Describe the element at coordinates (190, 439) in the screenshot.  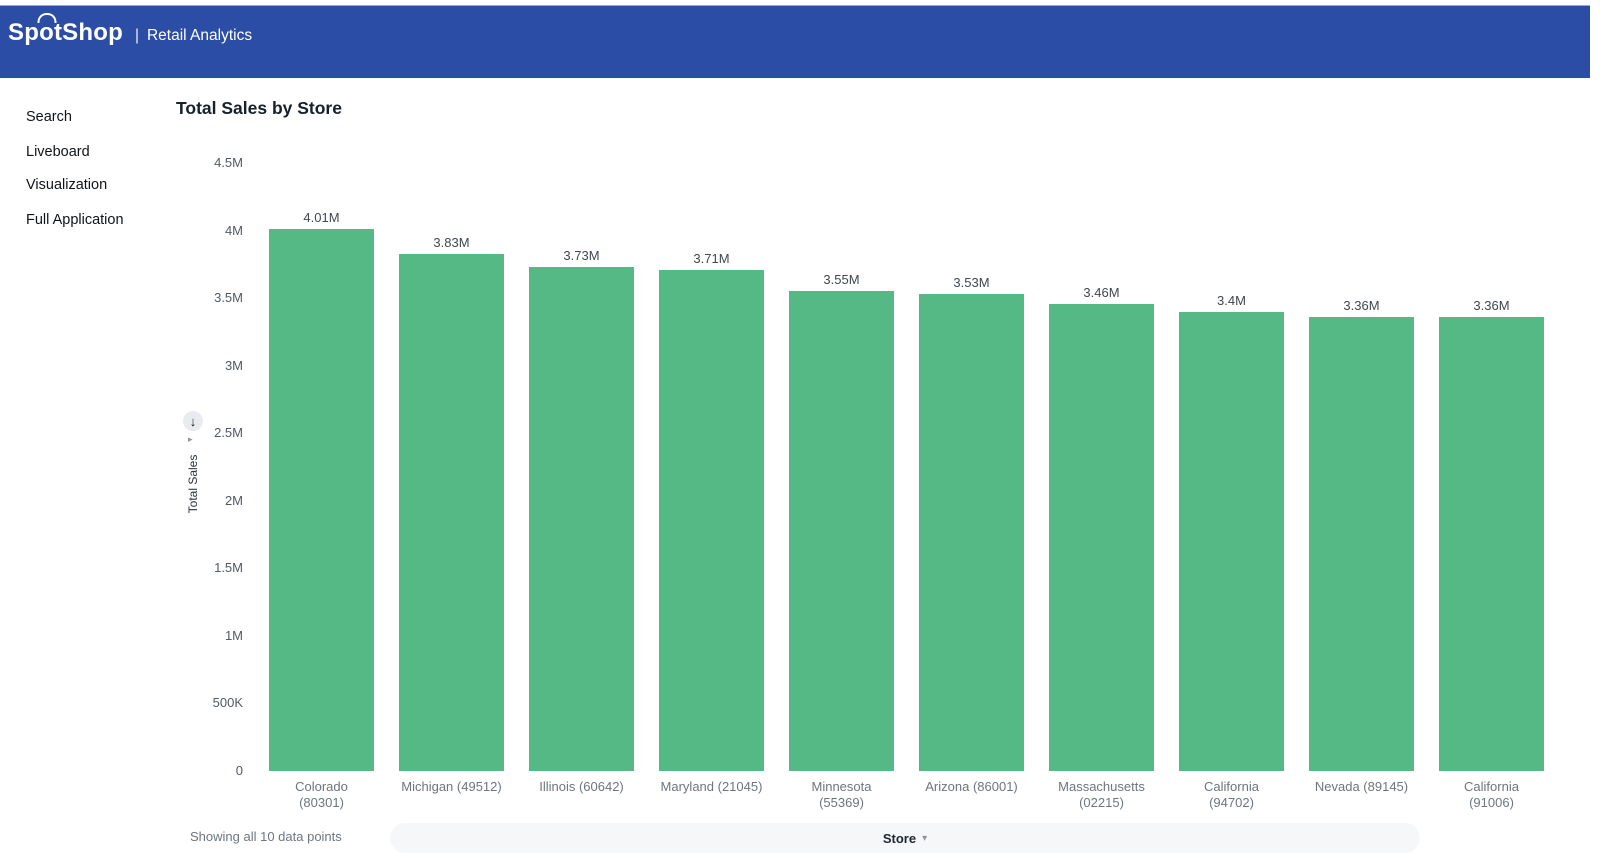
I see `axis-expander-icon: ▸` at that location.